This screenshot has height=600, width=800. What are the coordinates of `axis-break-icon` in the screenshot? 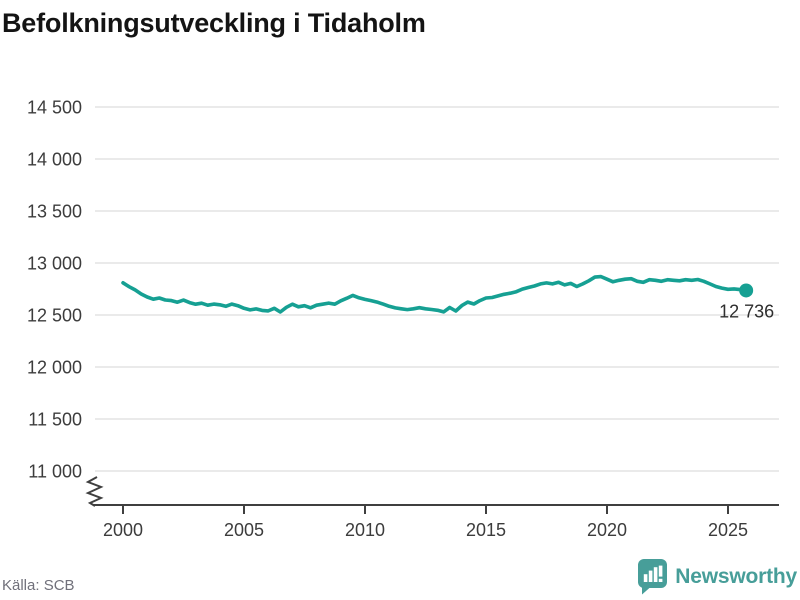 It's located at (94, 491).